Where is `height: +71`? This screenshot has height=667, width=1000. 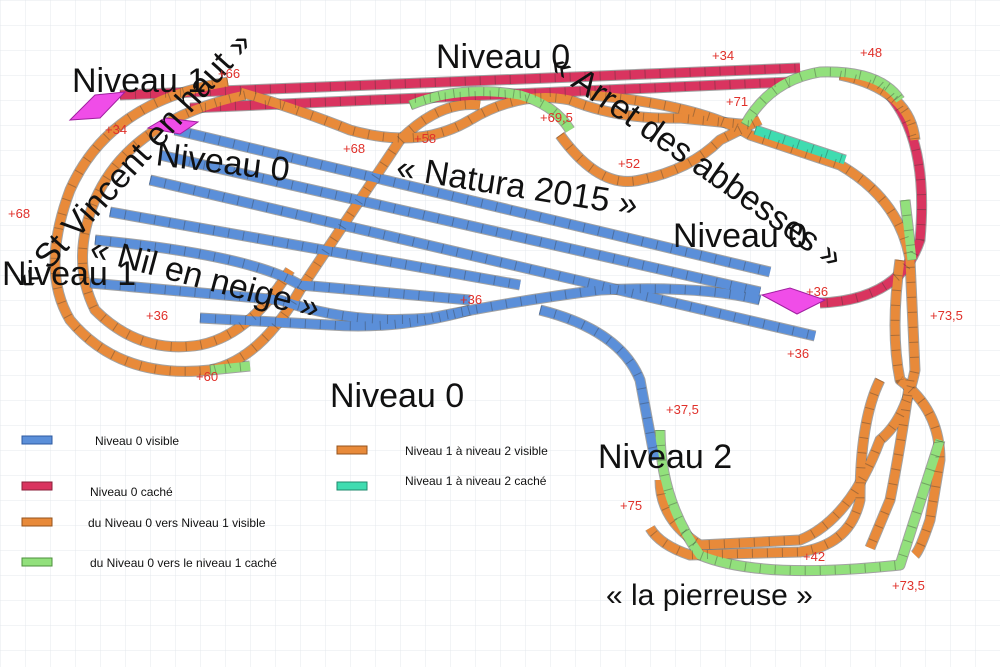
height: +71 is located at coordinates (737, 101).